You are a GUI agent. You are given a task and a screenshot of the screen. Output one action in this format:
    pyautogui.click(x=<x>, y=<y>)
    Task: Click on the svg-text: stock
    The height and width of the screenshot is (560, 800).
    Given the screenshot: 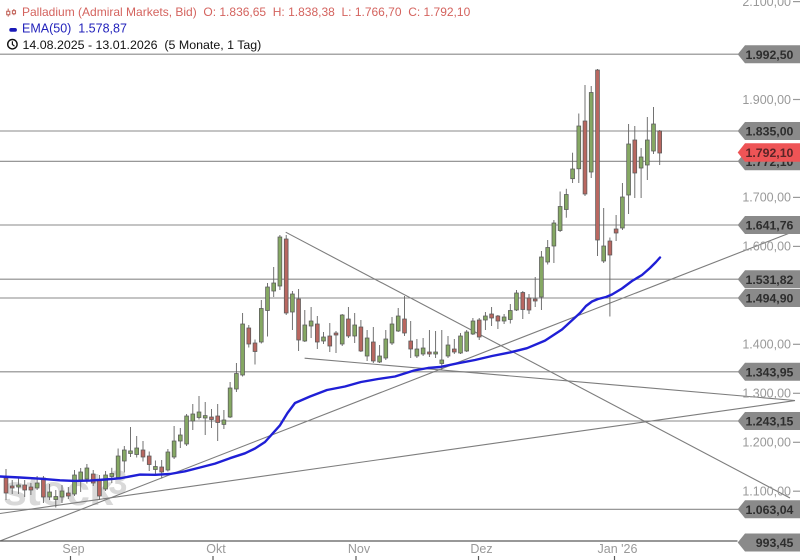 What is the action you would take?
    pyautogui.click(x=58, y=491)
    